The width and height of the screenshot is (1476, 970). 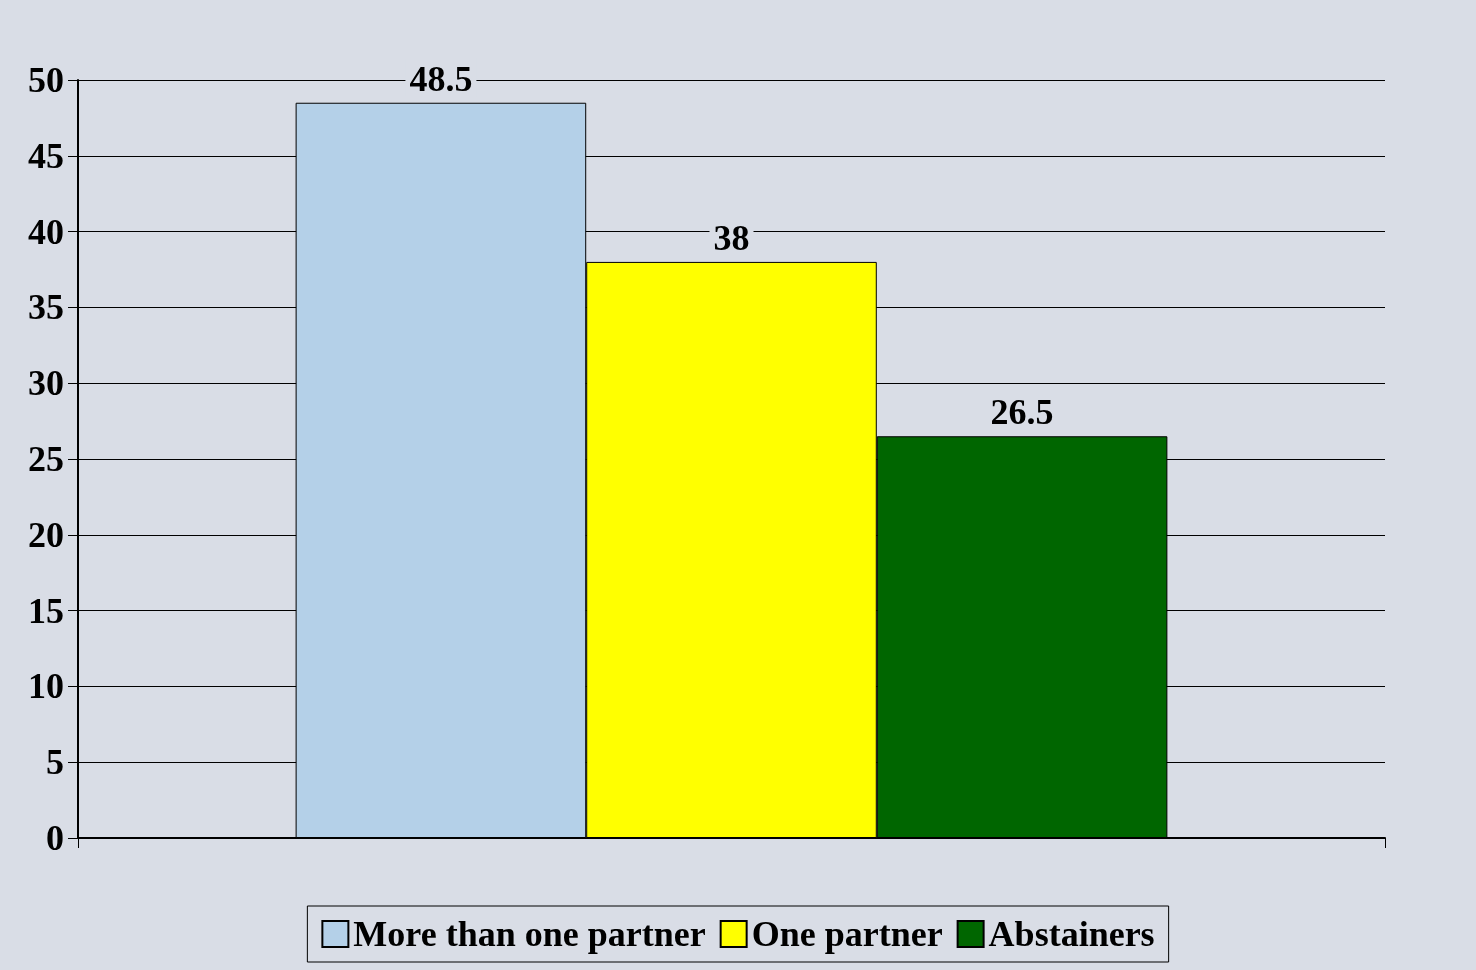 What do you see at coordinates (847, 934) in the screenshot?
I see `legend-label: One partner` at bounding box center [847, 934].